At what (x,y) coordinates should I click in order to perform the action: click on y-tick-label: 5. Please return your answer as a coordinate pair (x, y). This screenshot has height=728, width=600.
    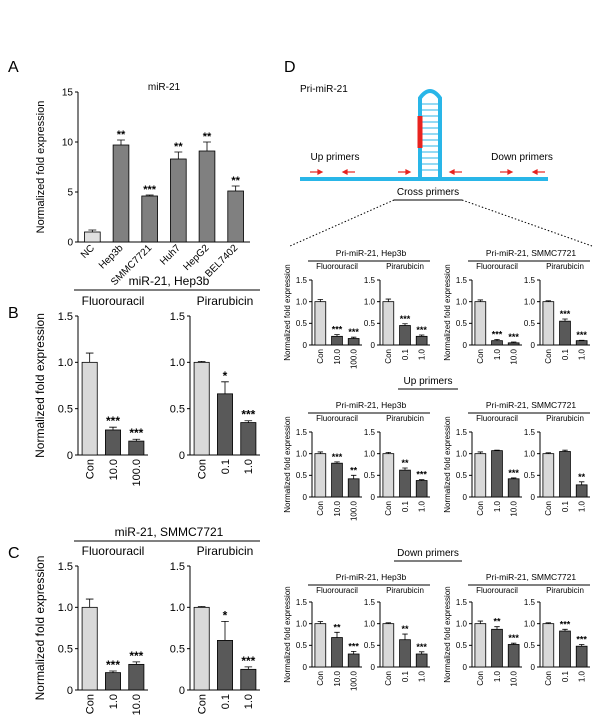
    Looking at the image, I should click on (70, 193).